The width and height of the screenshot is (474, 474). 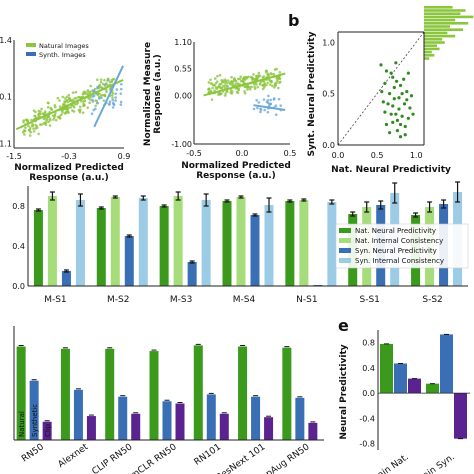 What do you see at coordinates (236, 171) in the screenshot?
I see `x-axis-label: Normalized Predicted Response (a.u.)` at bounding box center [236, 171].